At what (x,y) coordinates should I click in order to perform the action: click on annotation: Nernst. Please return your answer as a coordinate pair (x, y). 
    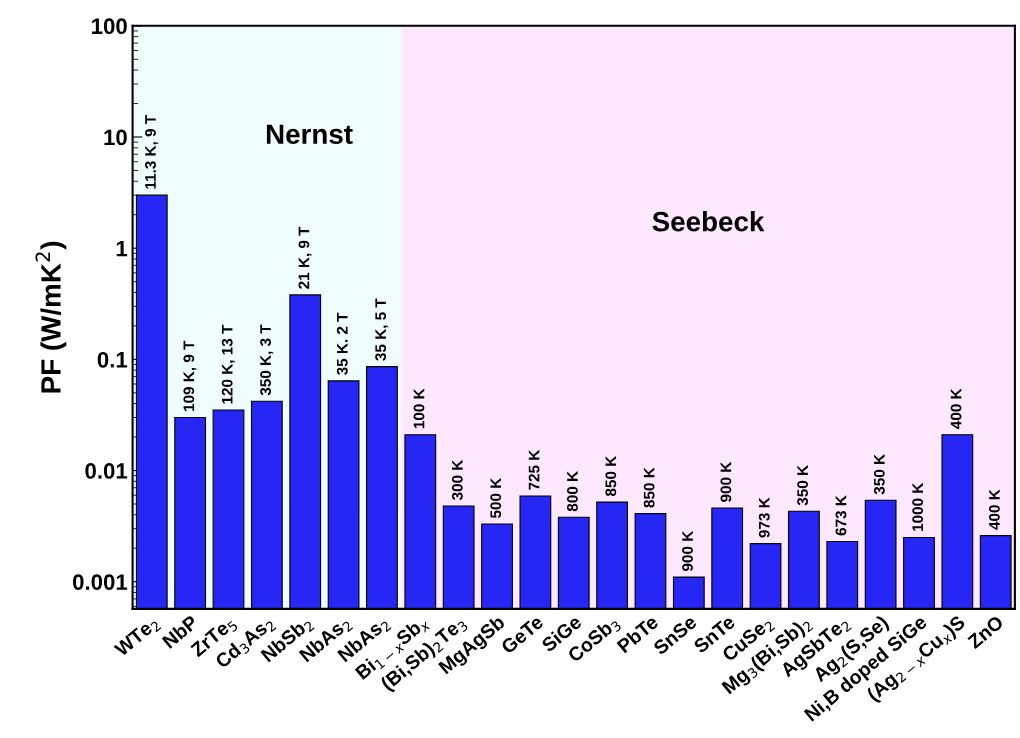
    Looking at the image, I should click on (309, 134).